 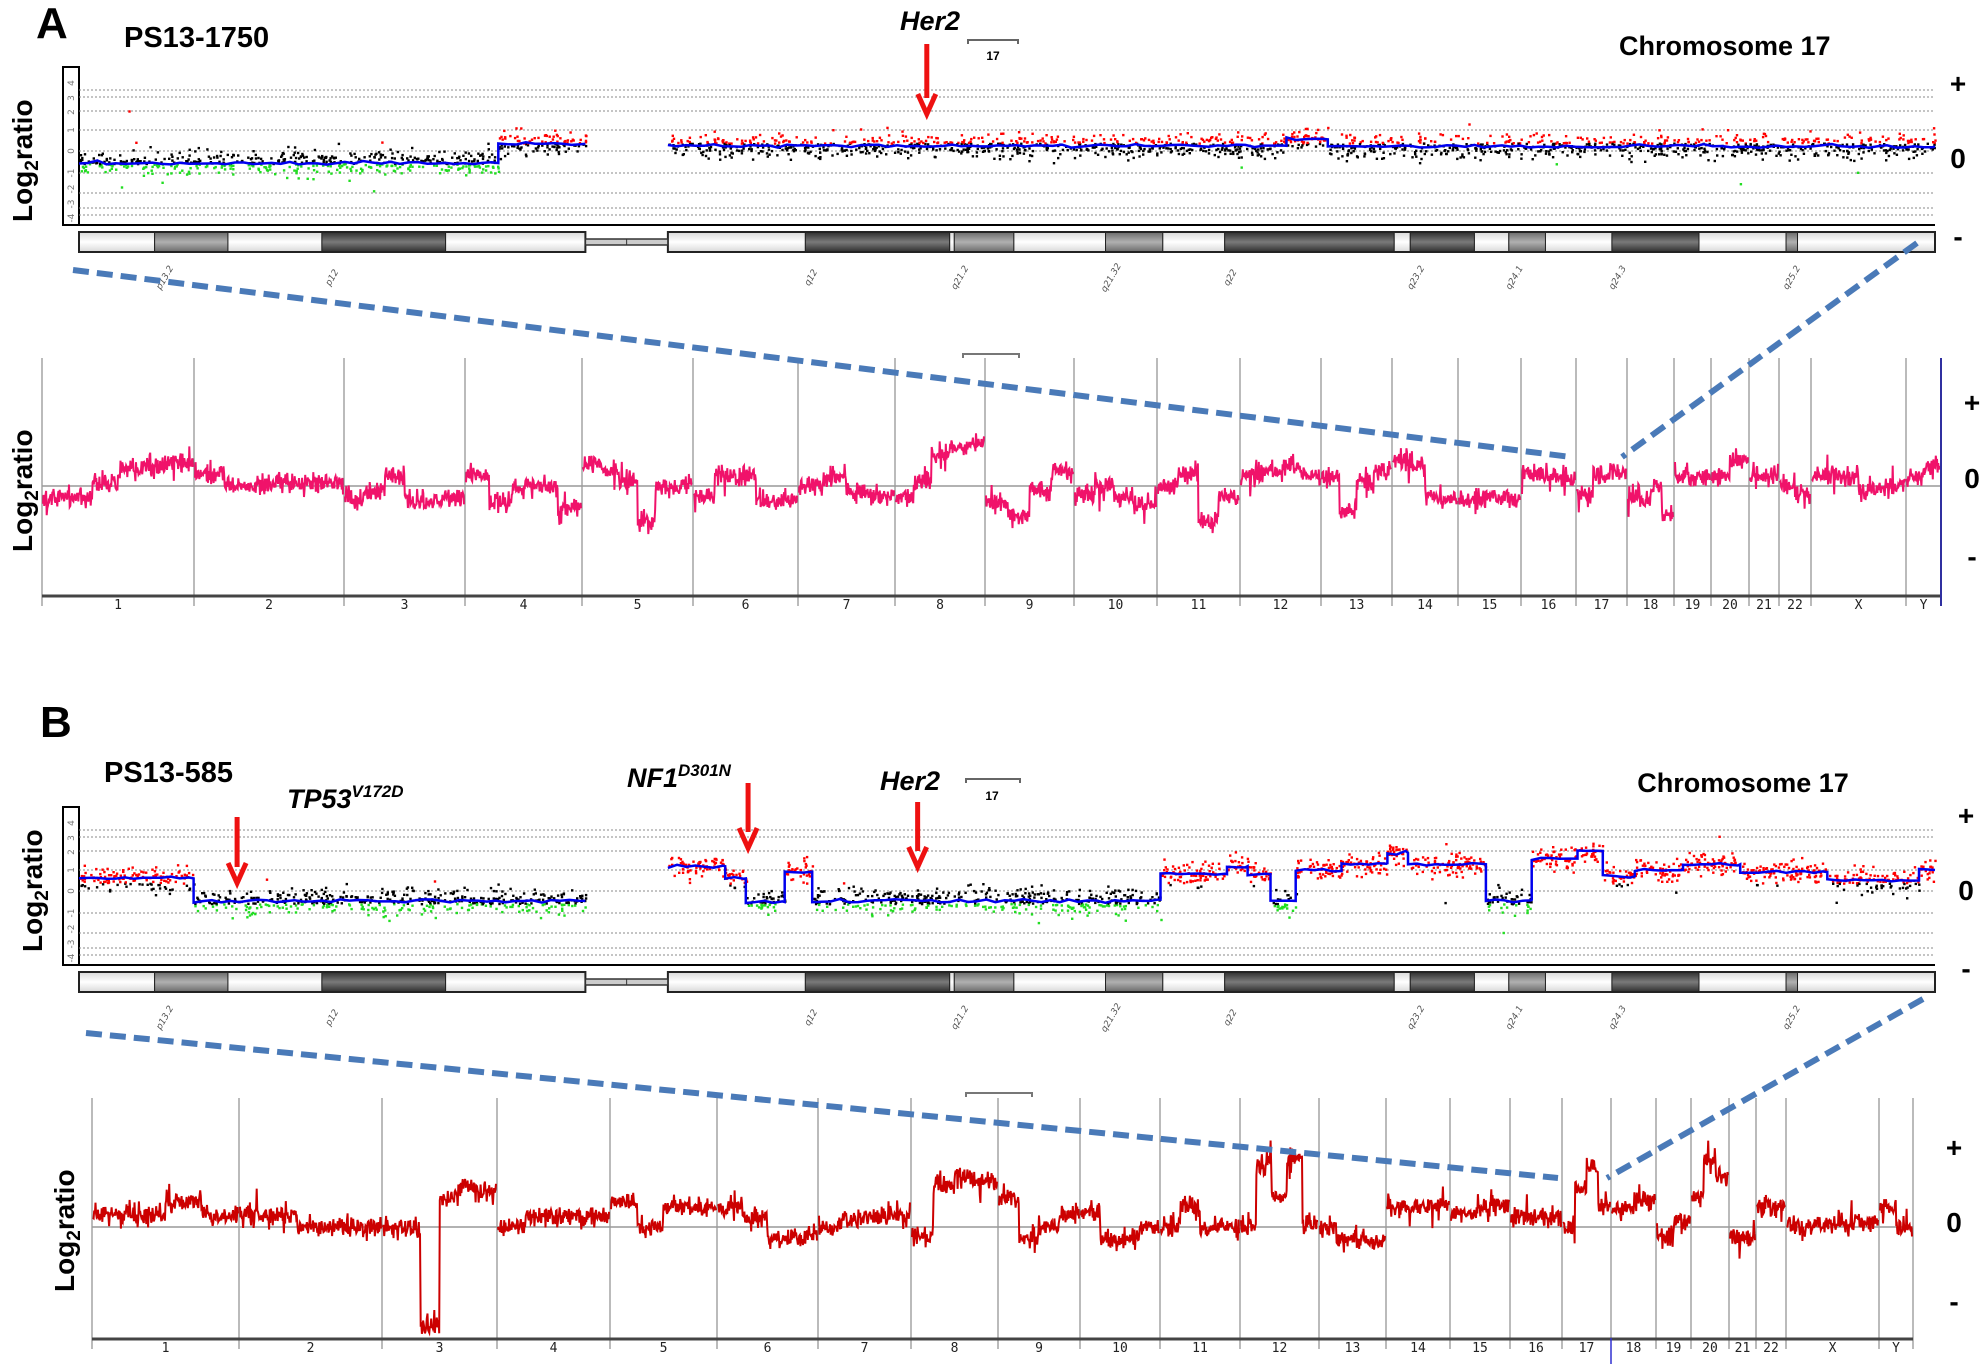 I want to click on chromosome-label: 14, so click(x=1418, y=1348).